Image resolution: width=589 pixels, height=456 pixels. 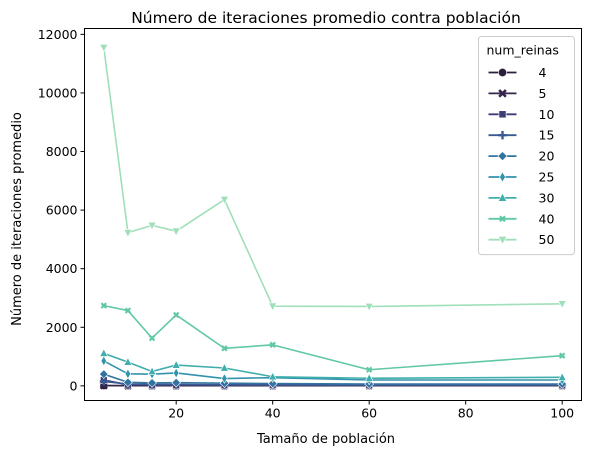 I want to click on y-axis-label: Número de iteraciones promedio, so click(x=17, y=219).